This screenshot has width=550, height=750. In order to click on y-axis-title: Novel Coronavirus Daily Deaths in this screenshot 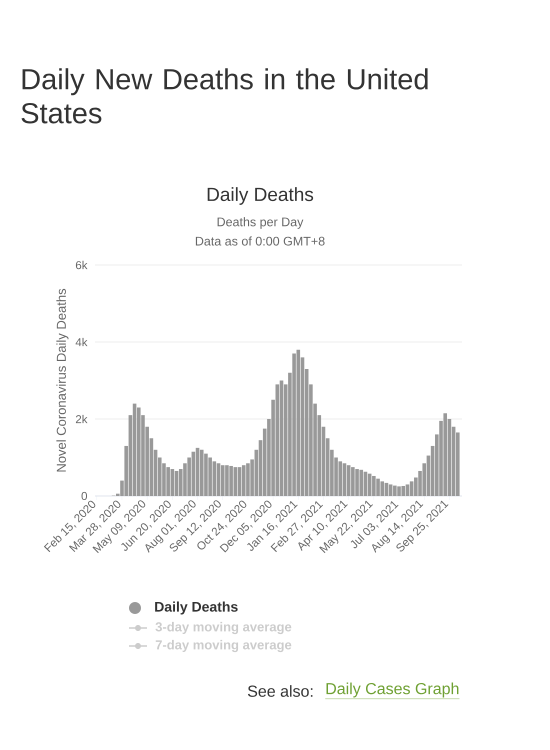, I will do `click(62, 380)`.